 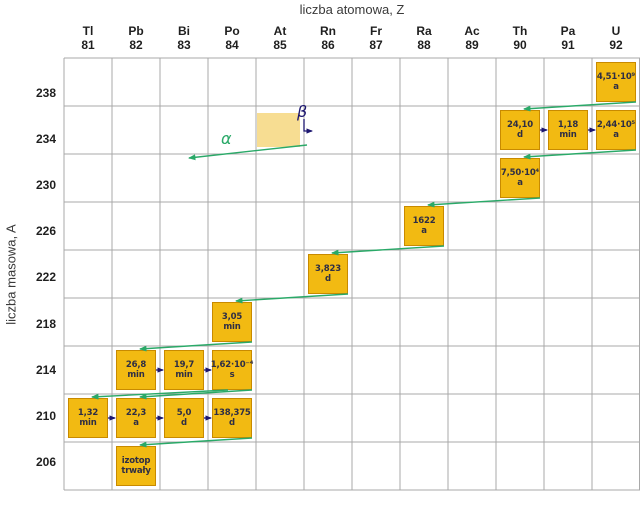 I want to click on nuclide-box-po218: 3,05 min, so click(x=232, y=322).